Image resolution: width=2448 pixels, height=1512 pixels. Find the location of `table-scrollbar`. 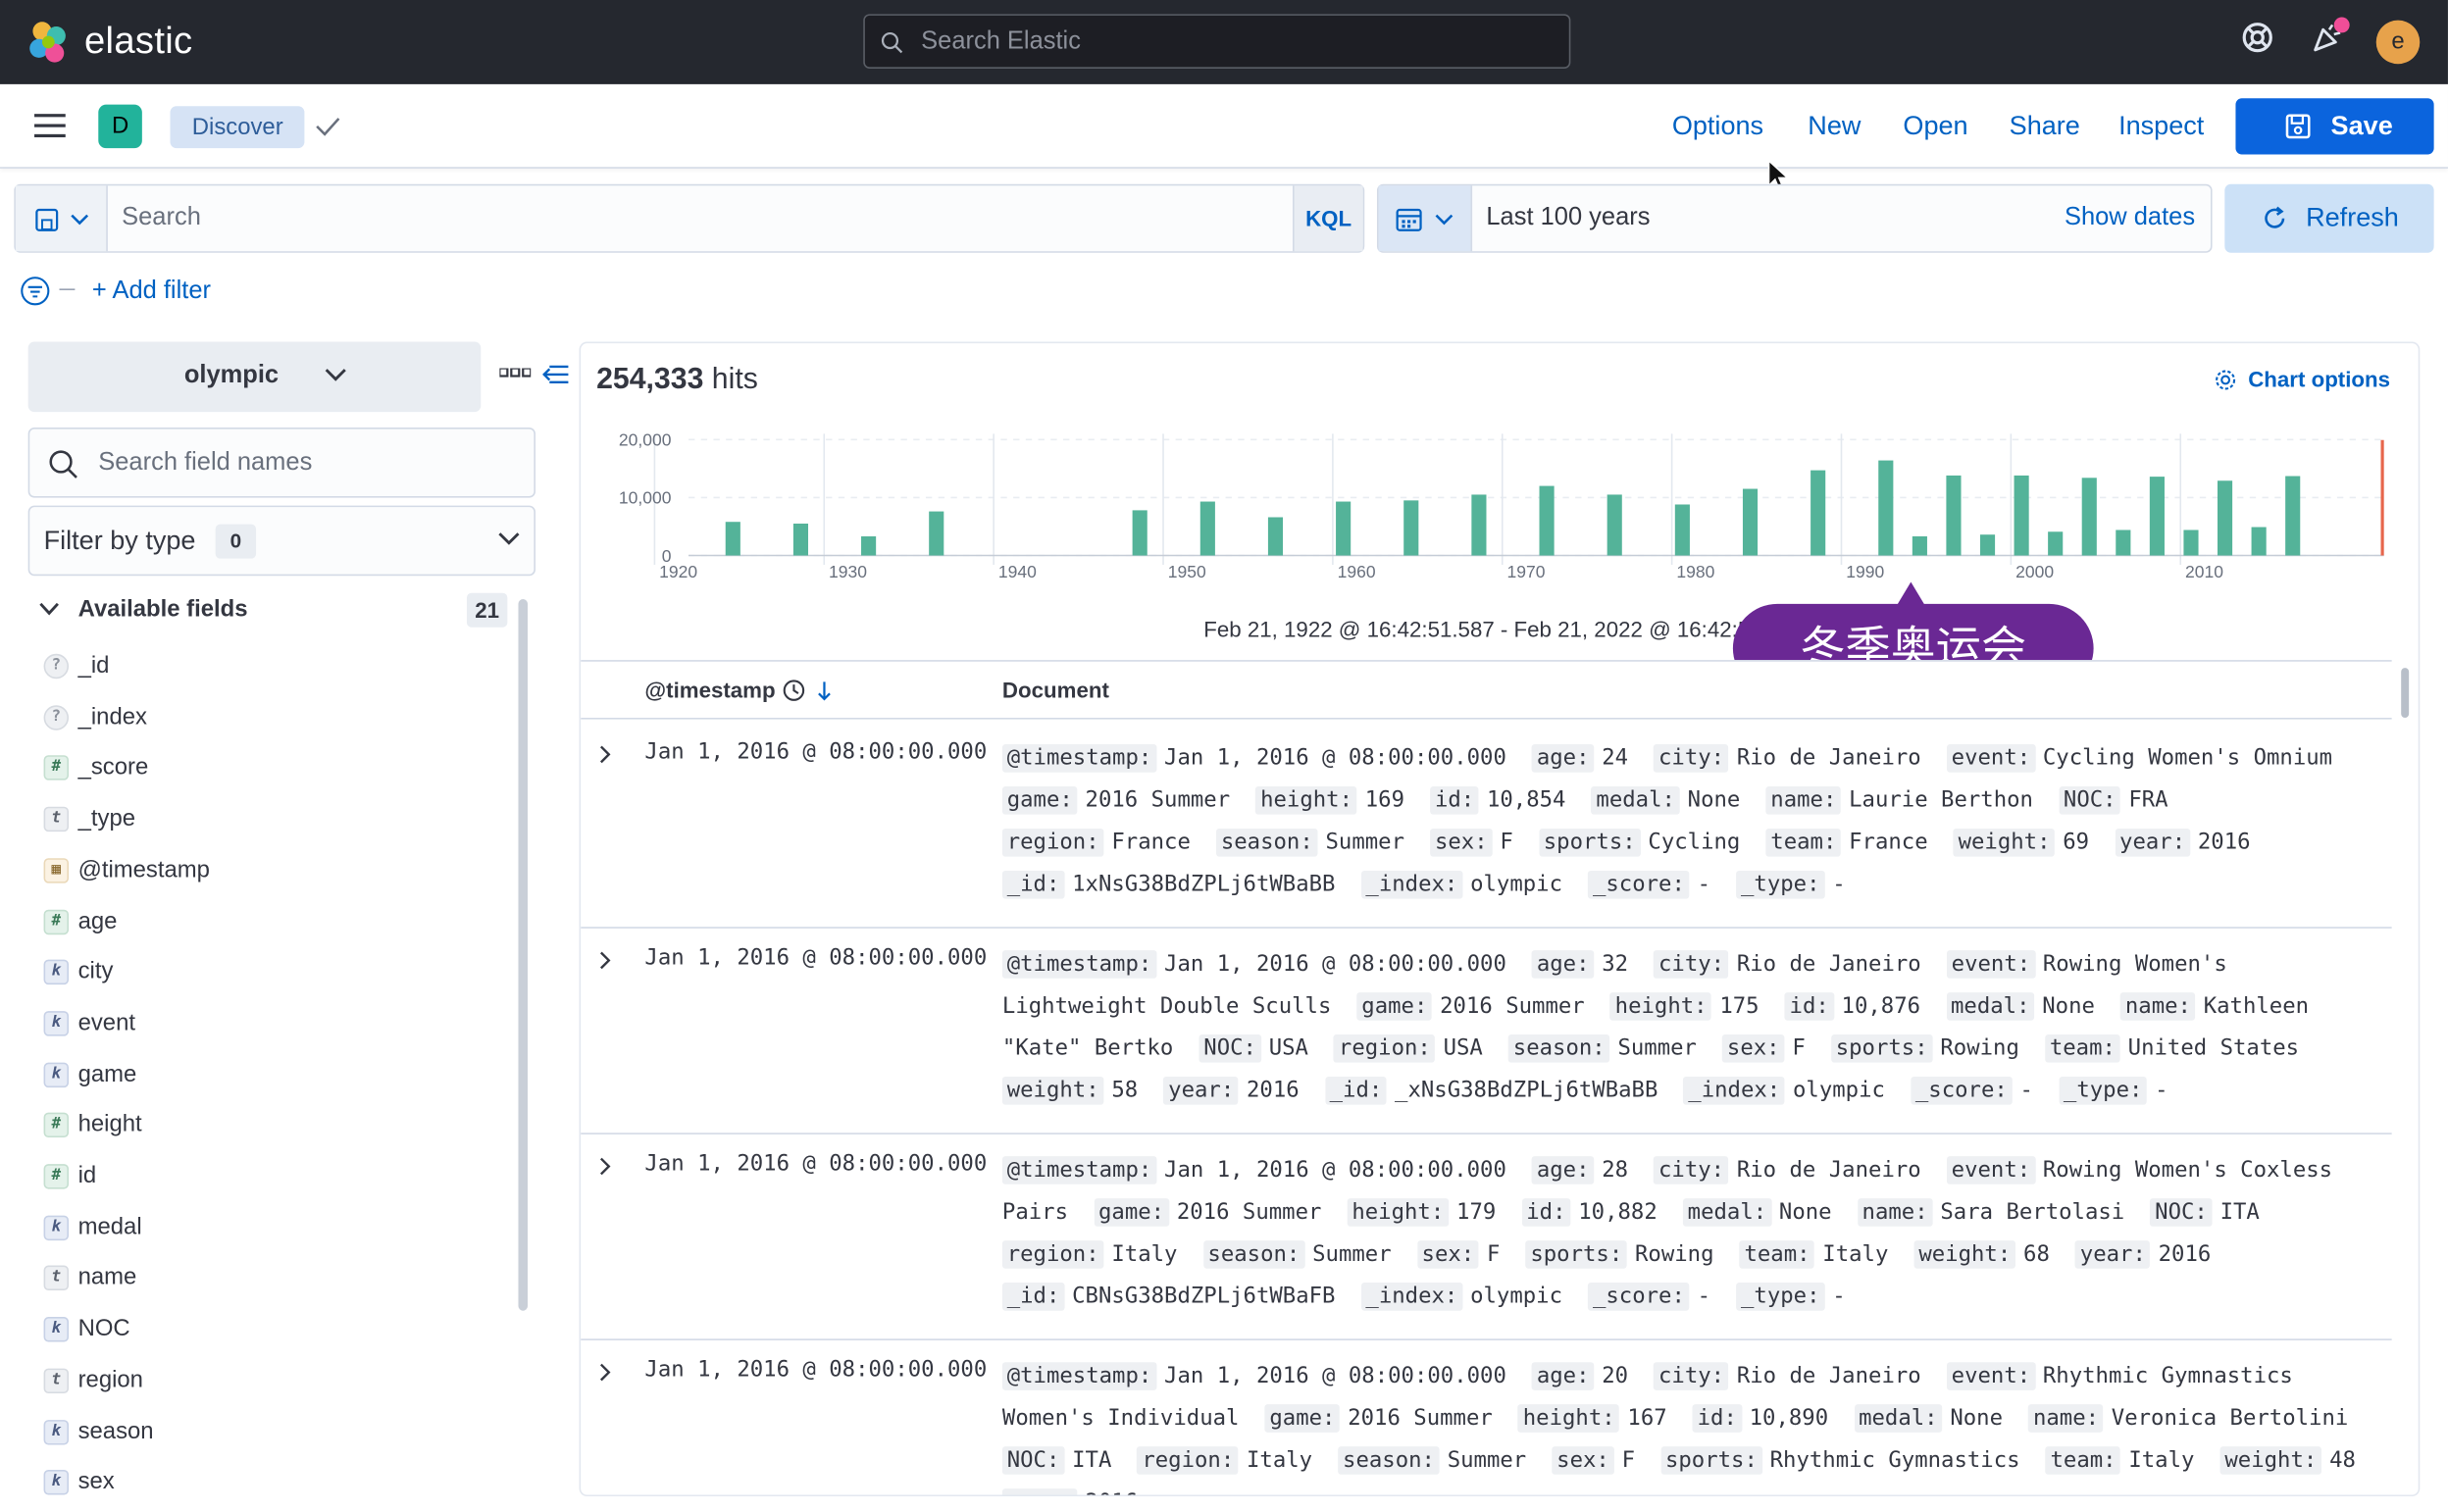

table-scrollbar is located at coordinates (2405, 693).